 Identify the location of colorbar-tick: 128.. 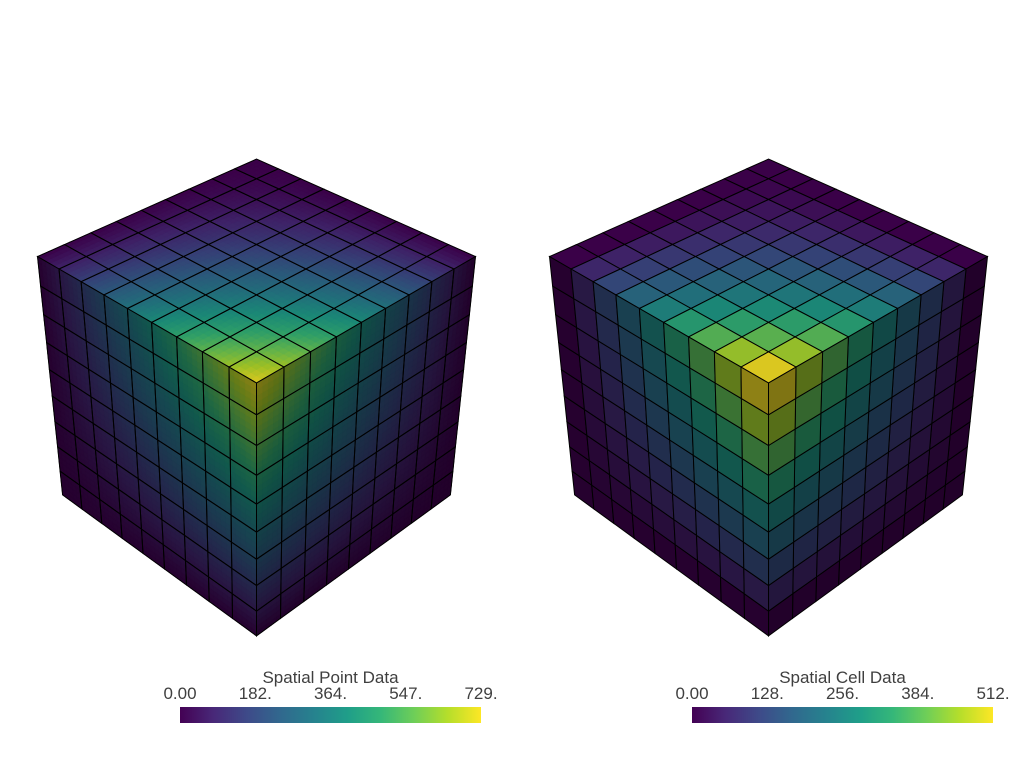
(767, 693).